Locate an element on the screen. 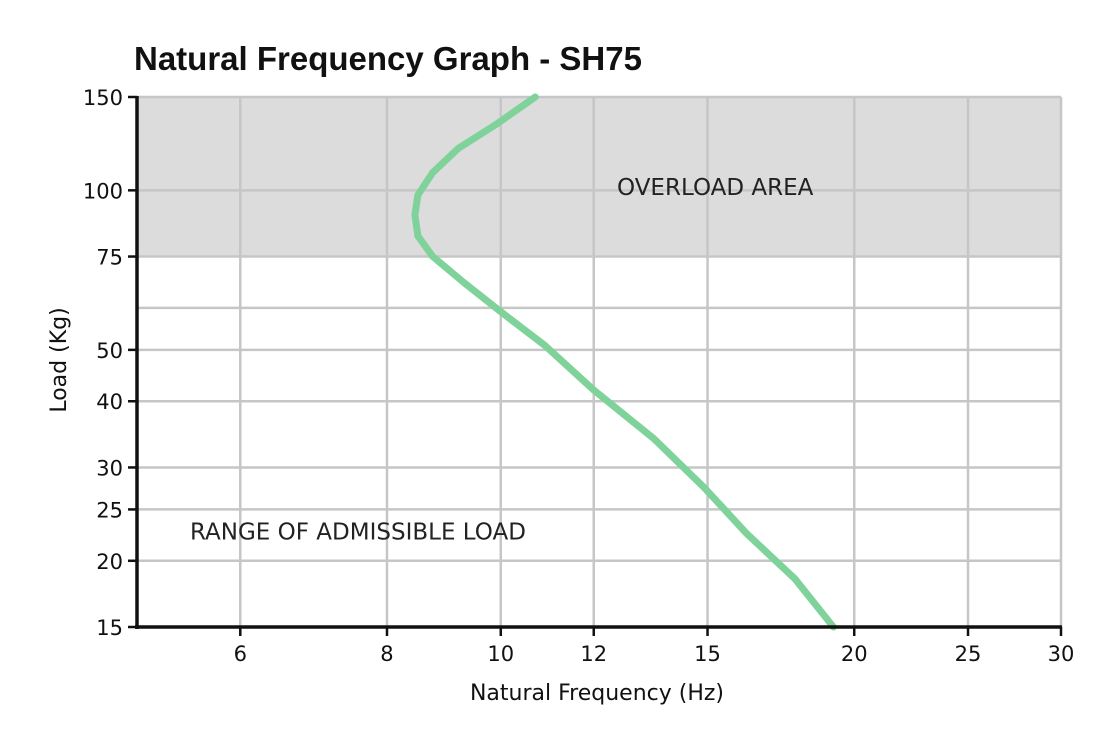  x-tick-label-12: 12 is located at coordinates (593, 654).